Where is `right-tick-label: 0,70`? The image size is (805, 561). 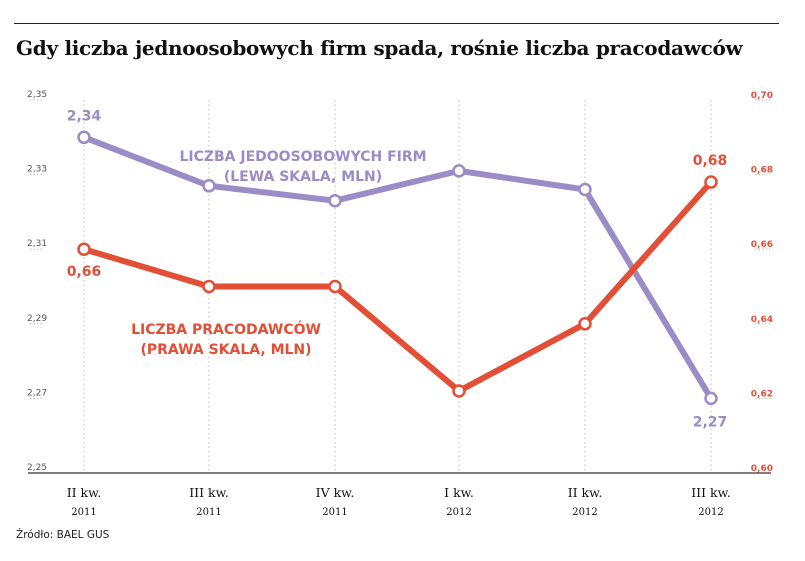
right-tick-label: 0,70 is located at coordinates (762, 96).